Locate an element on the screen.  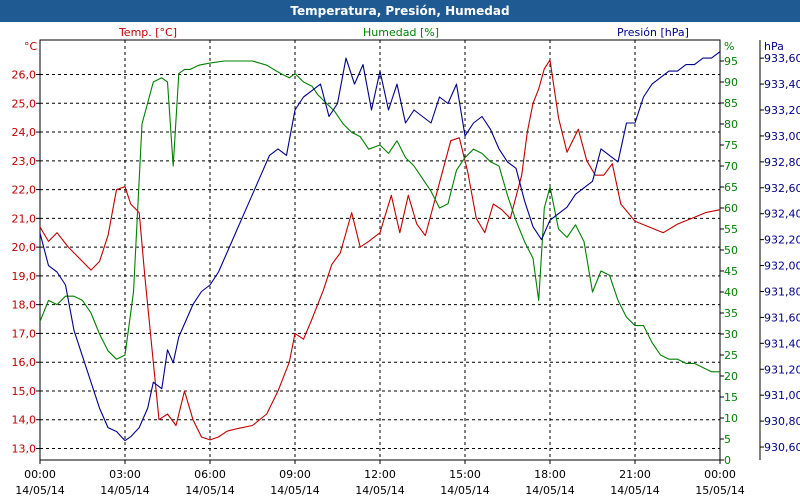
temperature-unit-label: °C is located at coordinates (31, 46).